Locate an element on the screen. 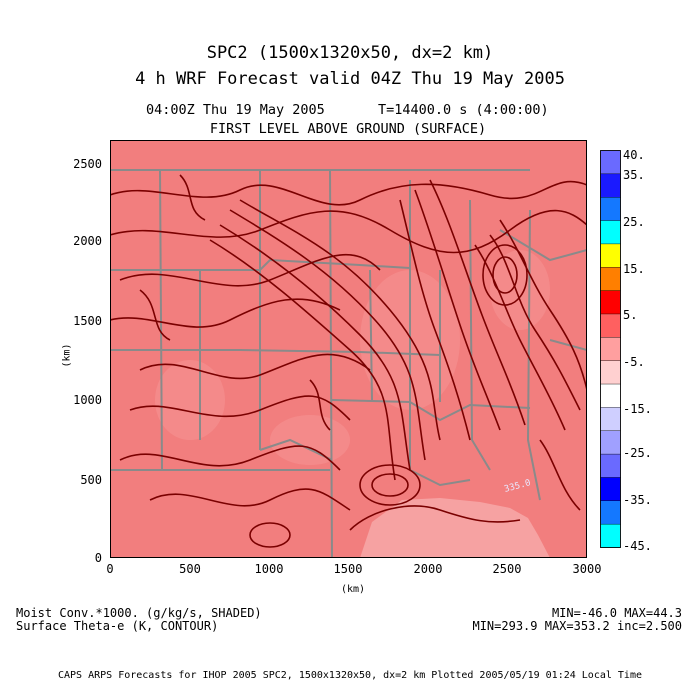 Image resolution: width=700 pixels, height=700 pixels. colorbar-label-15: 15. is located at coordinates (634, 269).